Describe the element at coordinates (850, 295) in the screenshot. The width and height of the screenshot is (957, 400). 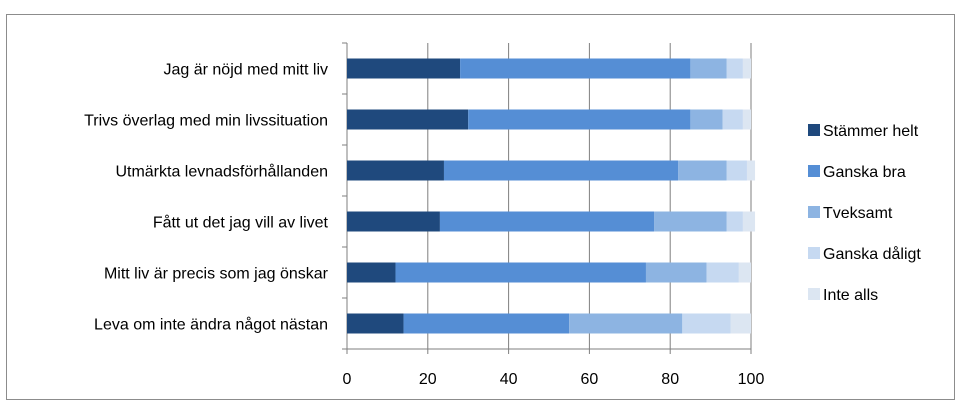
I see `legend-label-4: Inte alls` at that location.